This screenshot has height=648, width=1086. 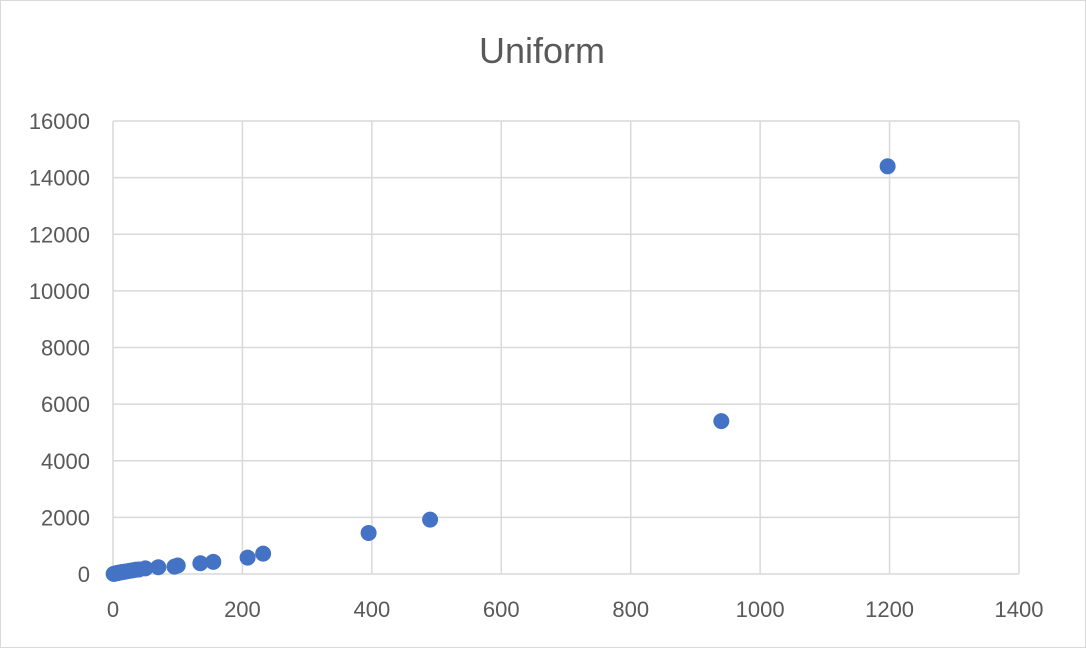 What do you see at coordinates (59, 178) in the screenshot?
I see `y-tick-label: 14000` at bounding box center [59, 178].